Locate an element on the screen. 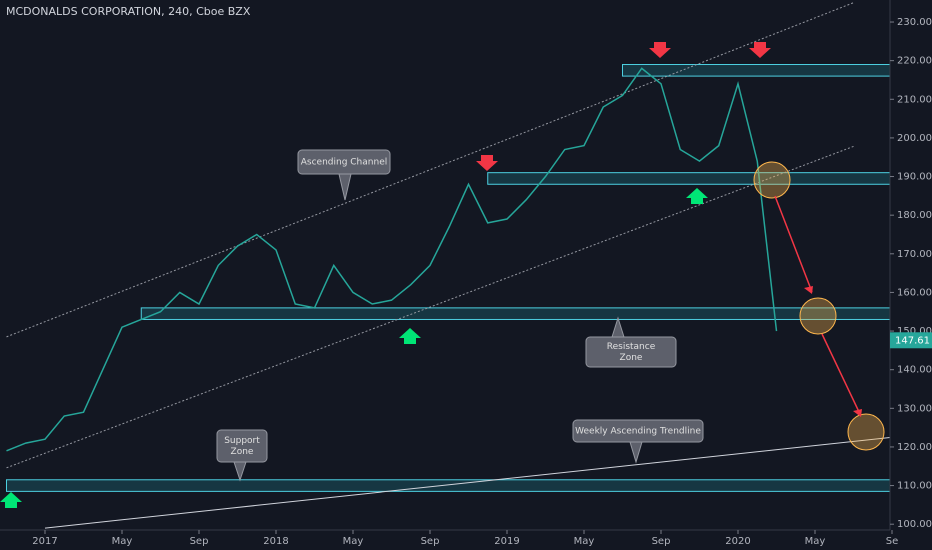 The image size is (932, 550). callout-text: Support is located at coordinates (242, 441).